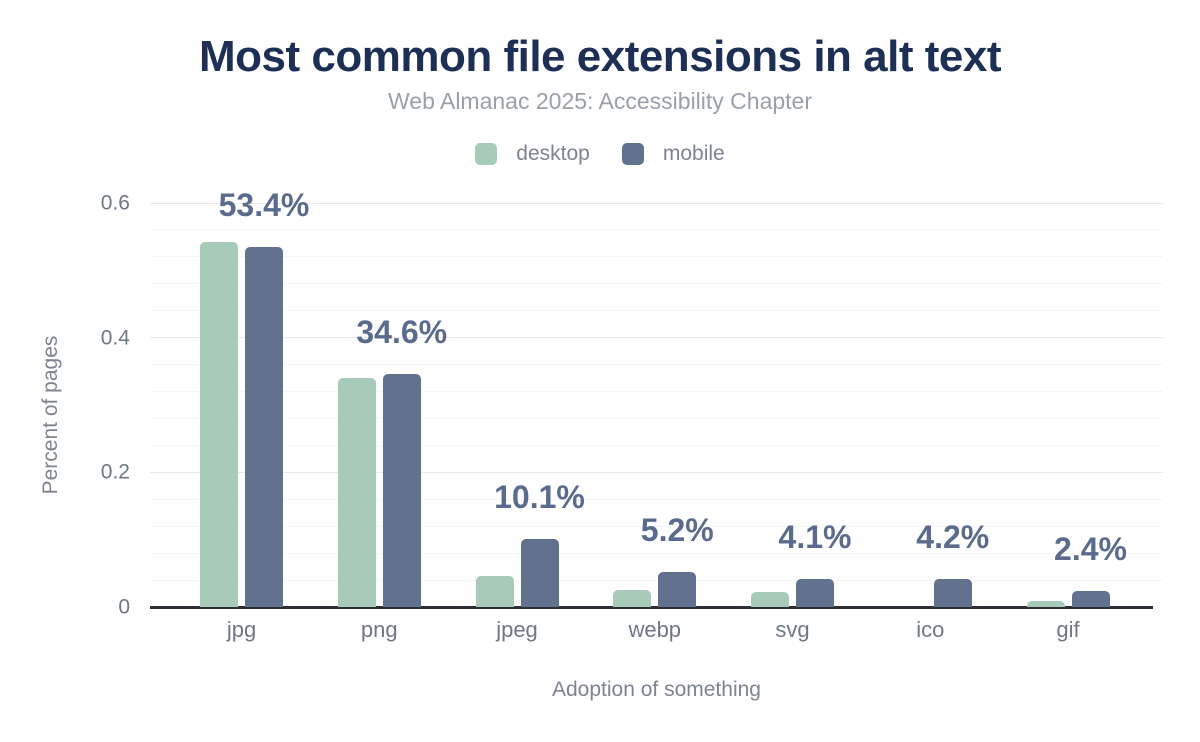 Image resolution: width=1200 pixels, height=742 pixels. Describe the element at coordinates (651, 607) in the screenshot. I see `x-axis-line` at that location.